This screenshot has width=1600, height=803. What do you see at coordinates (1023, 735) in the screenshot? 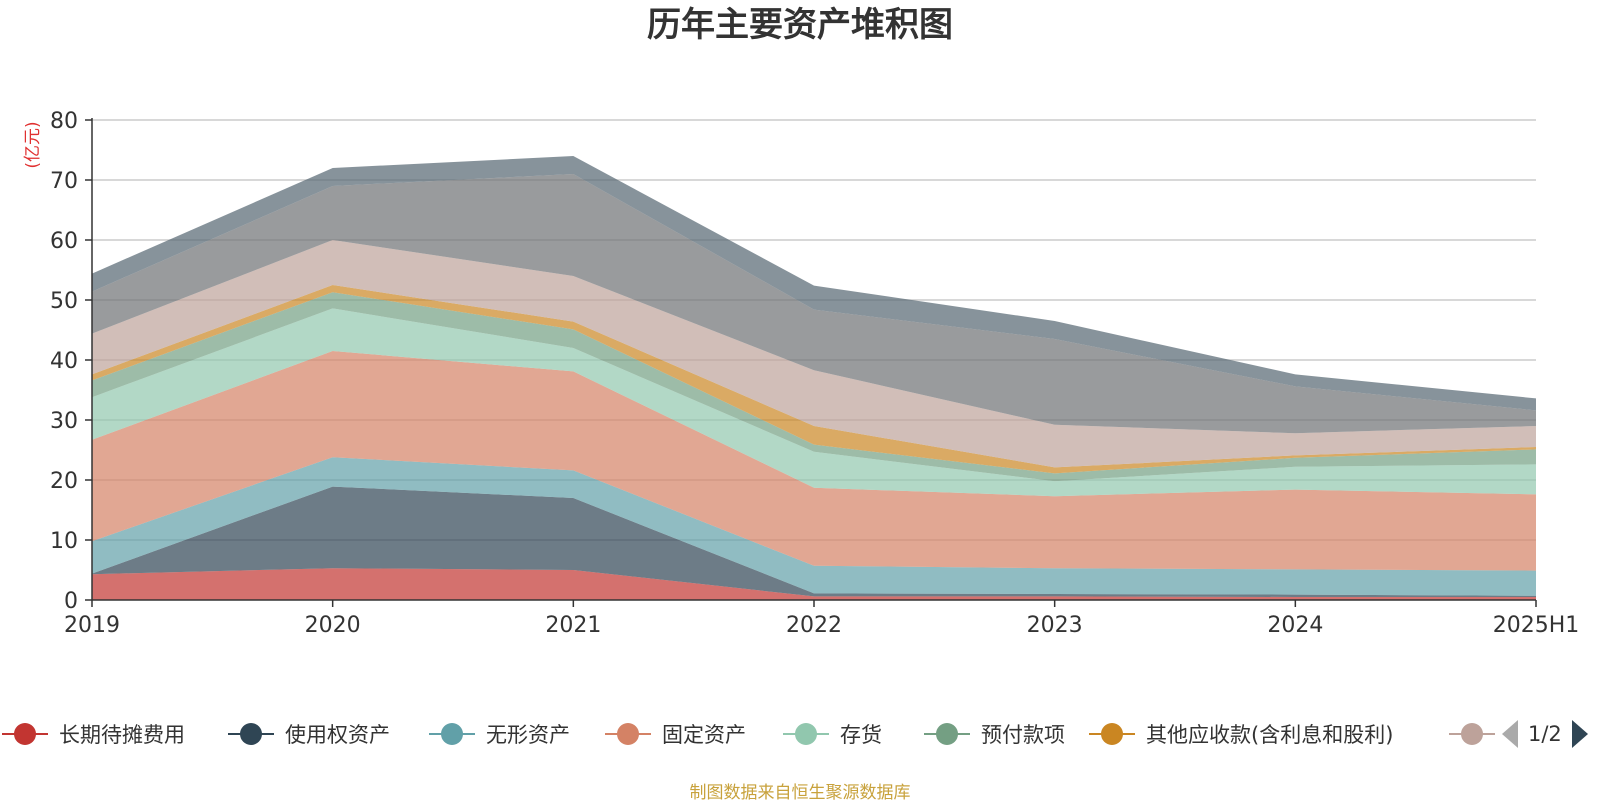
I see `legend-label: 预付款项` at bounding box center [1023, 735].